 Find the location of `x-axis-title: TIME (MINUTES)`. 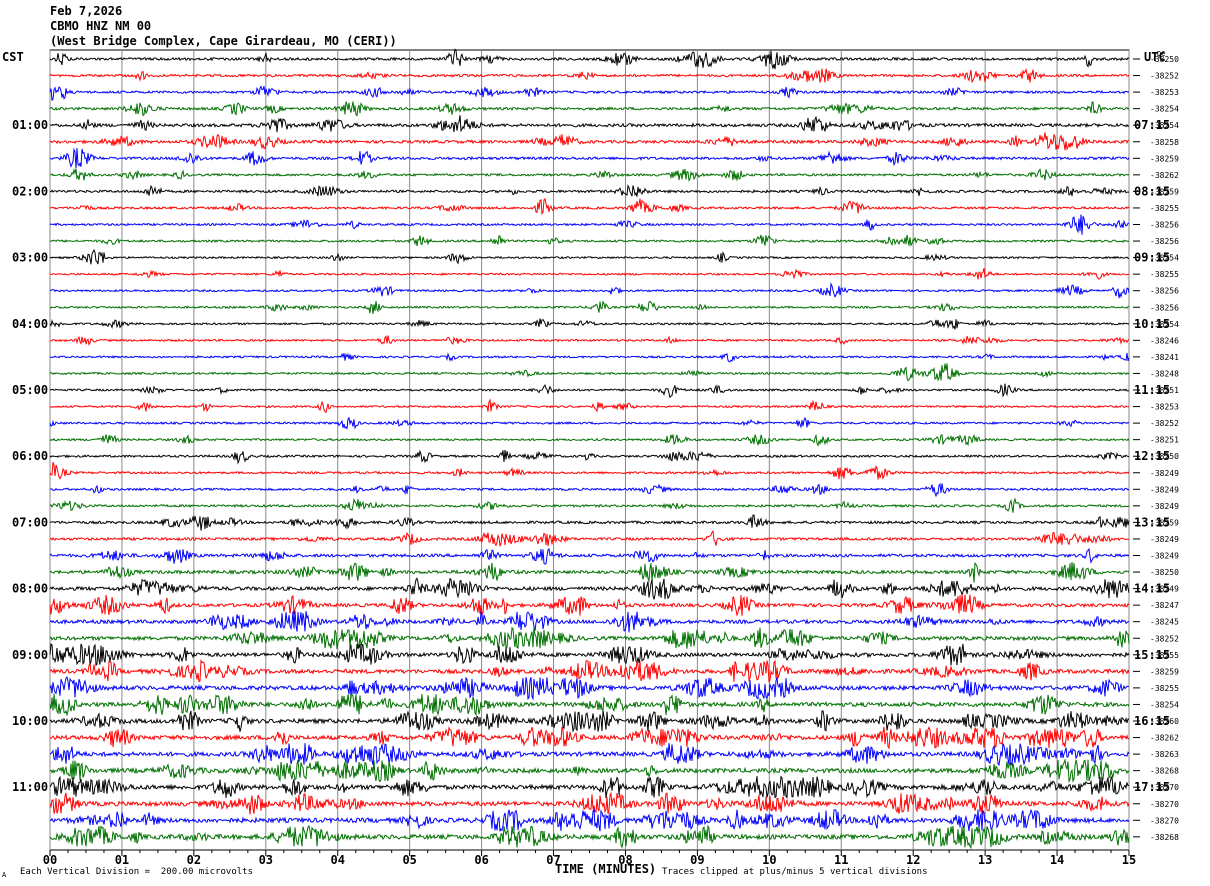

x-axis-title: TIME (MINUTES) is located at coordinates (606, 869).